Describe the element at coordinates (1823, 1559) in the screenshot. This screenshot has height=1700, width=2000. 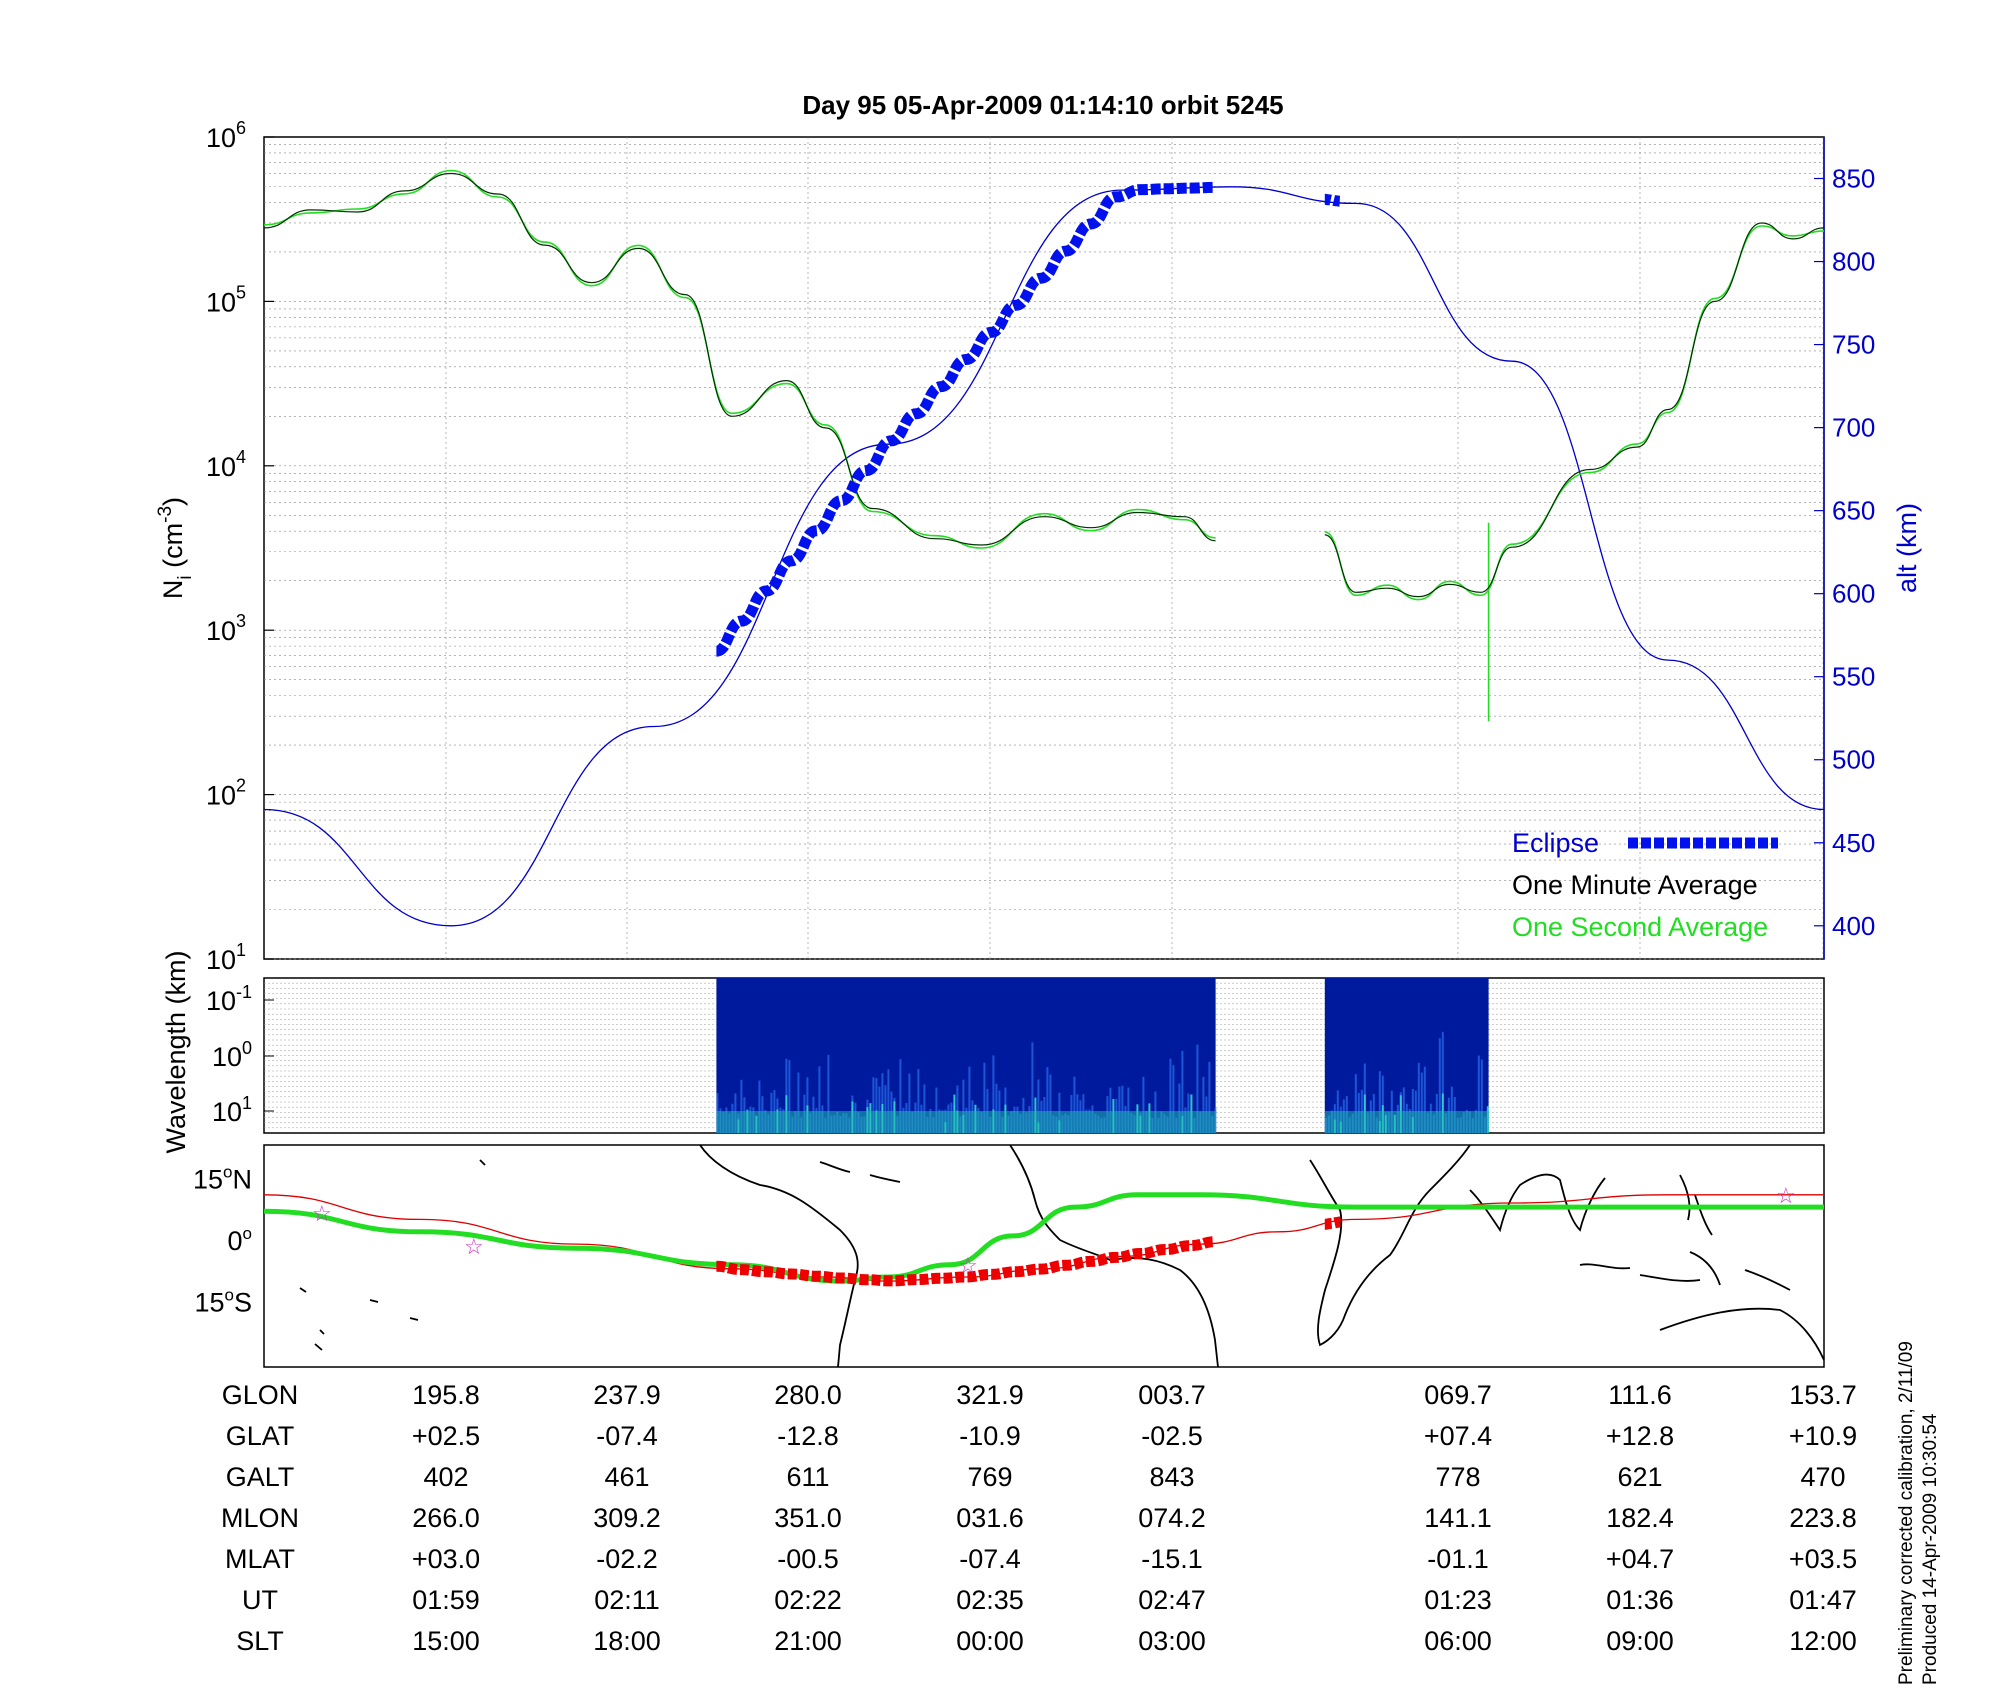
I see `table-cell: +03.5` at that location.